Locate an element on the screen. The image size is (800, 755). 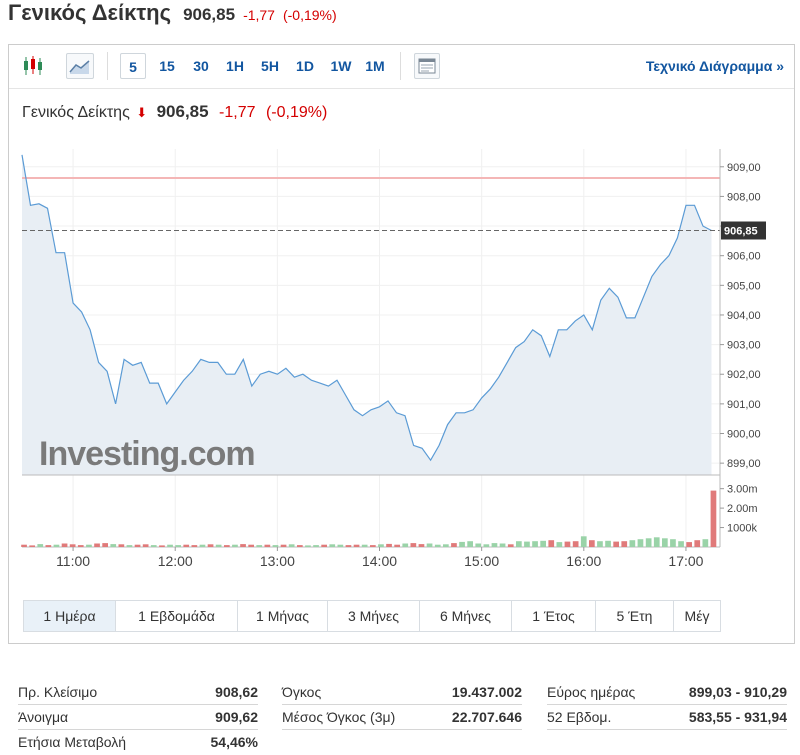
technical-chart-link: Τεχνικό Διάγραμμα » is located at coordinates (714, 66).